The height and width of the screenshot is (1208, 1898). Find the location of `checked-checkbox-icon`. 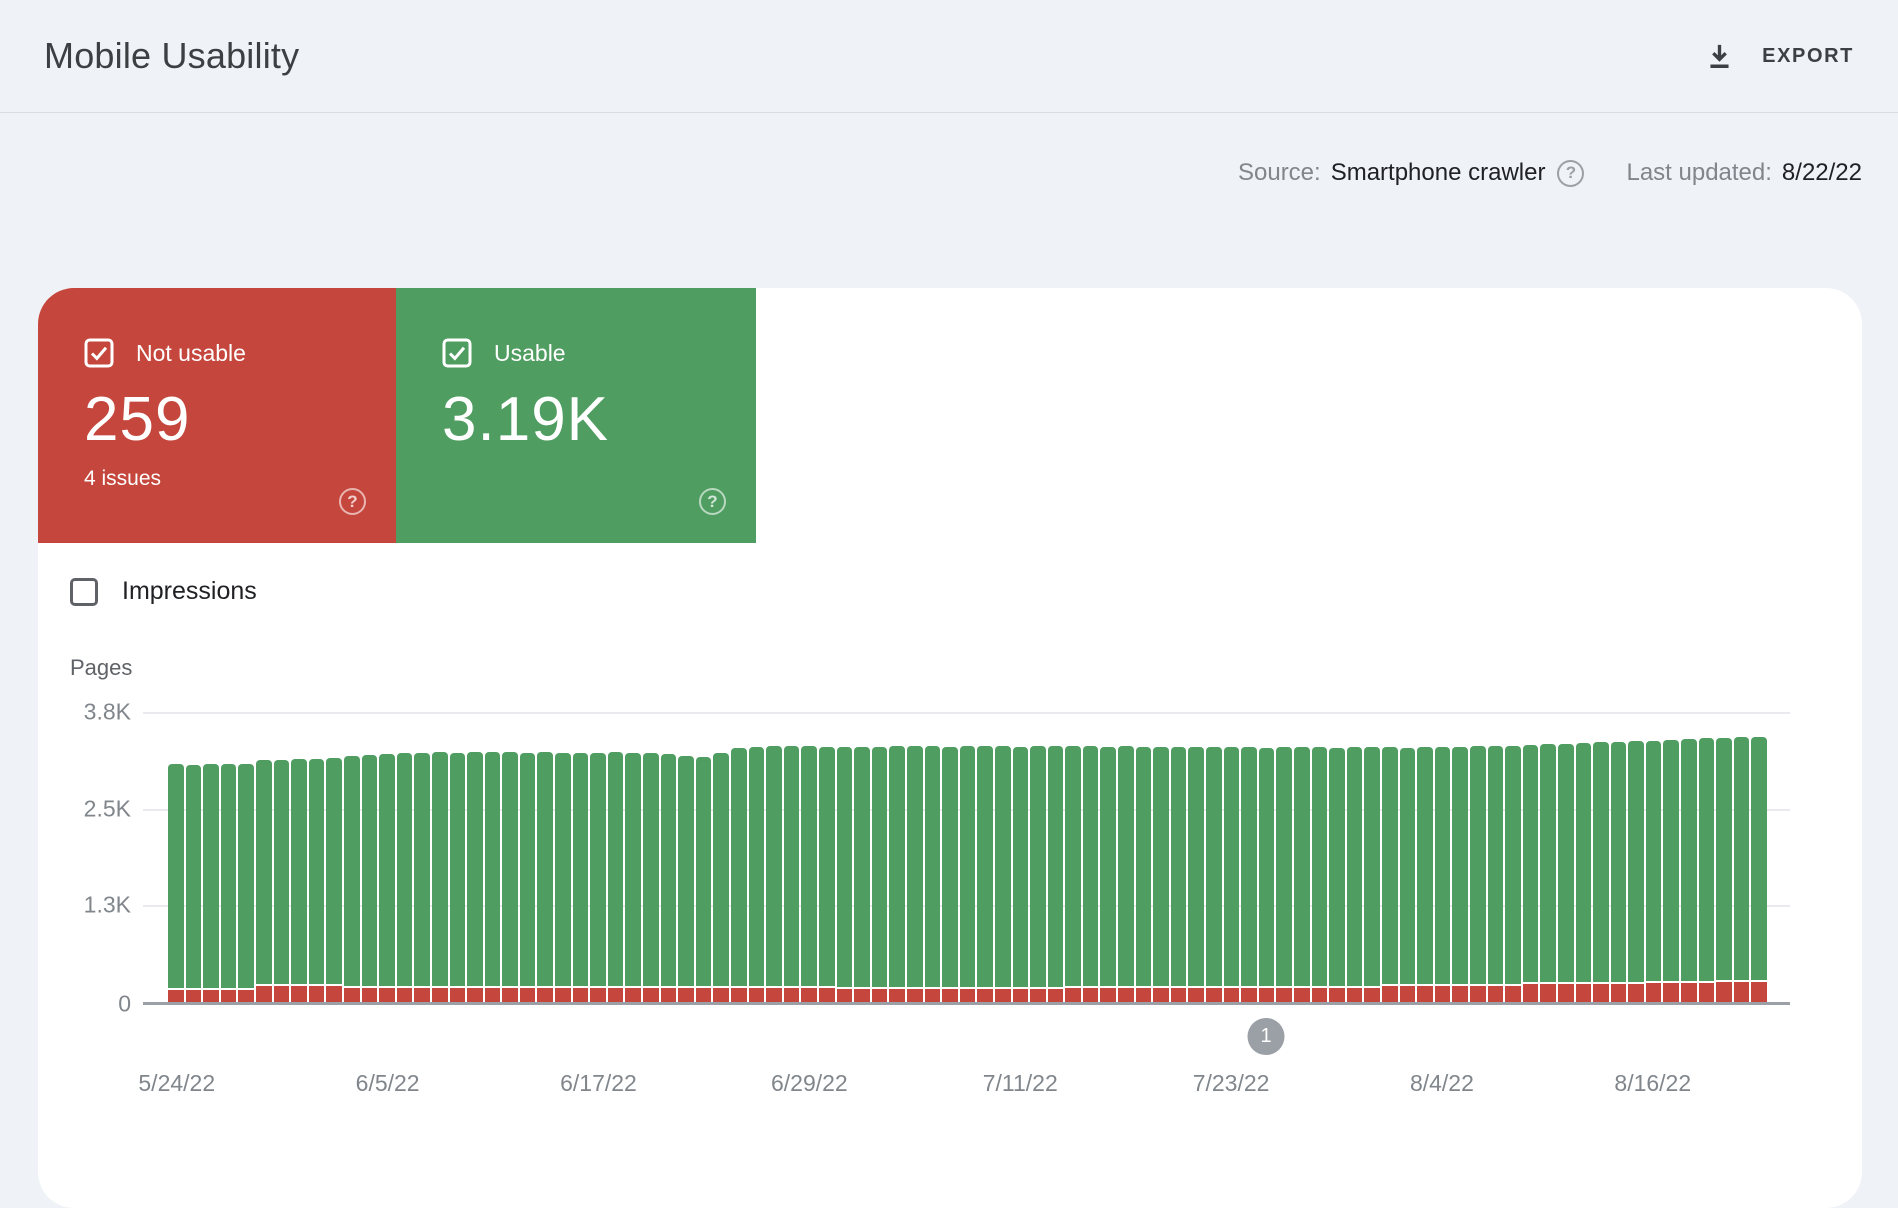

checked-checkbox-icon is located at coordinates (457, 353).